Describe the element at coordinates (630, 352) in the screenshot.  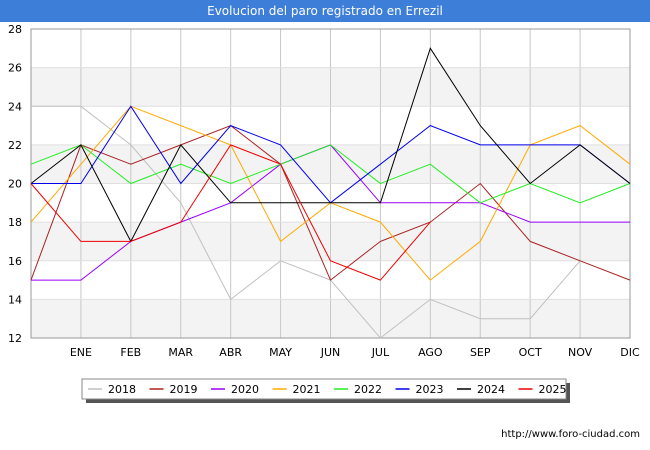
I see `x-tick-label: DIC` at that location.